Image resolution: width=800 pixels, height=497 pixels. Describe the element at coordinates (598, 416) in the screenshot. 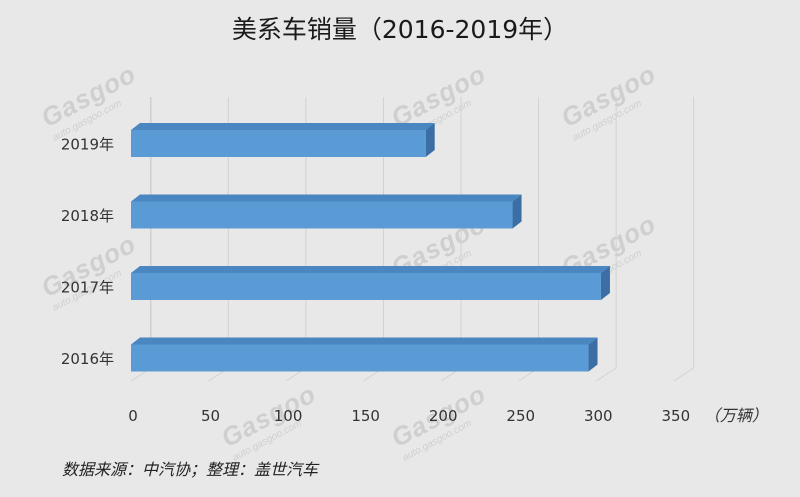

I see `x-tick-label: 300` at that location.